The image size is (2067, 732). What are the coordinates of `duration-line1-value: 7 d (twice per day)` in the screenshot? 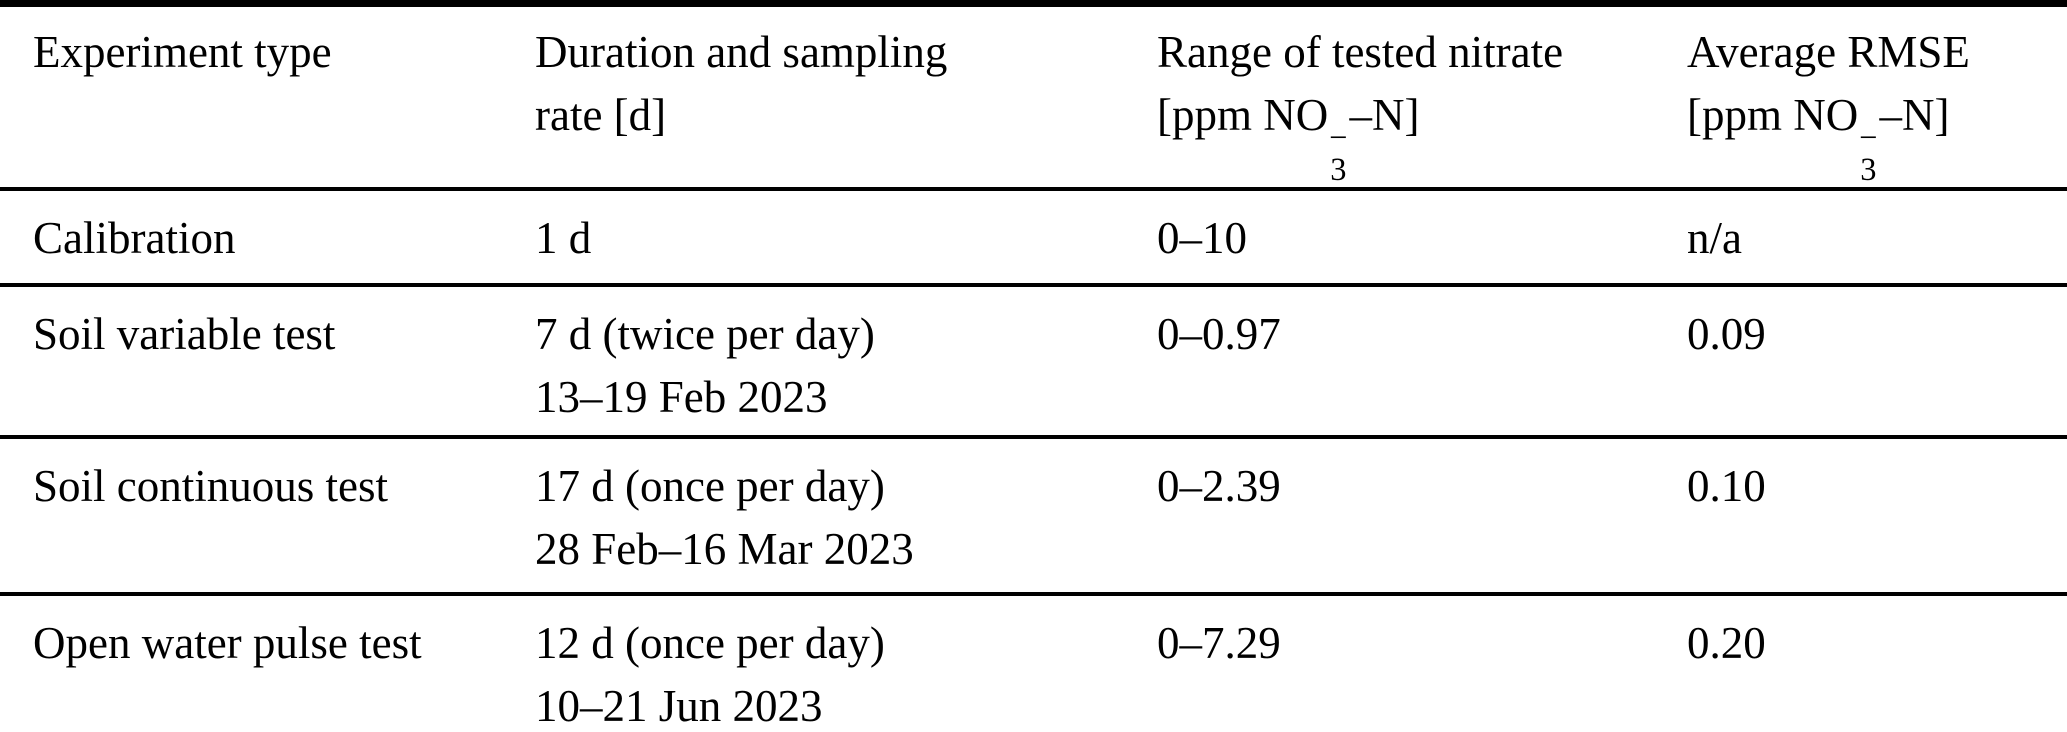 It's located at (705, 333).